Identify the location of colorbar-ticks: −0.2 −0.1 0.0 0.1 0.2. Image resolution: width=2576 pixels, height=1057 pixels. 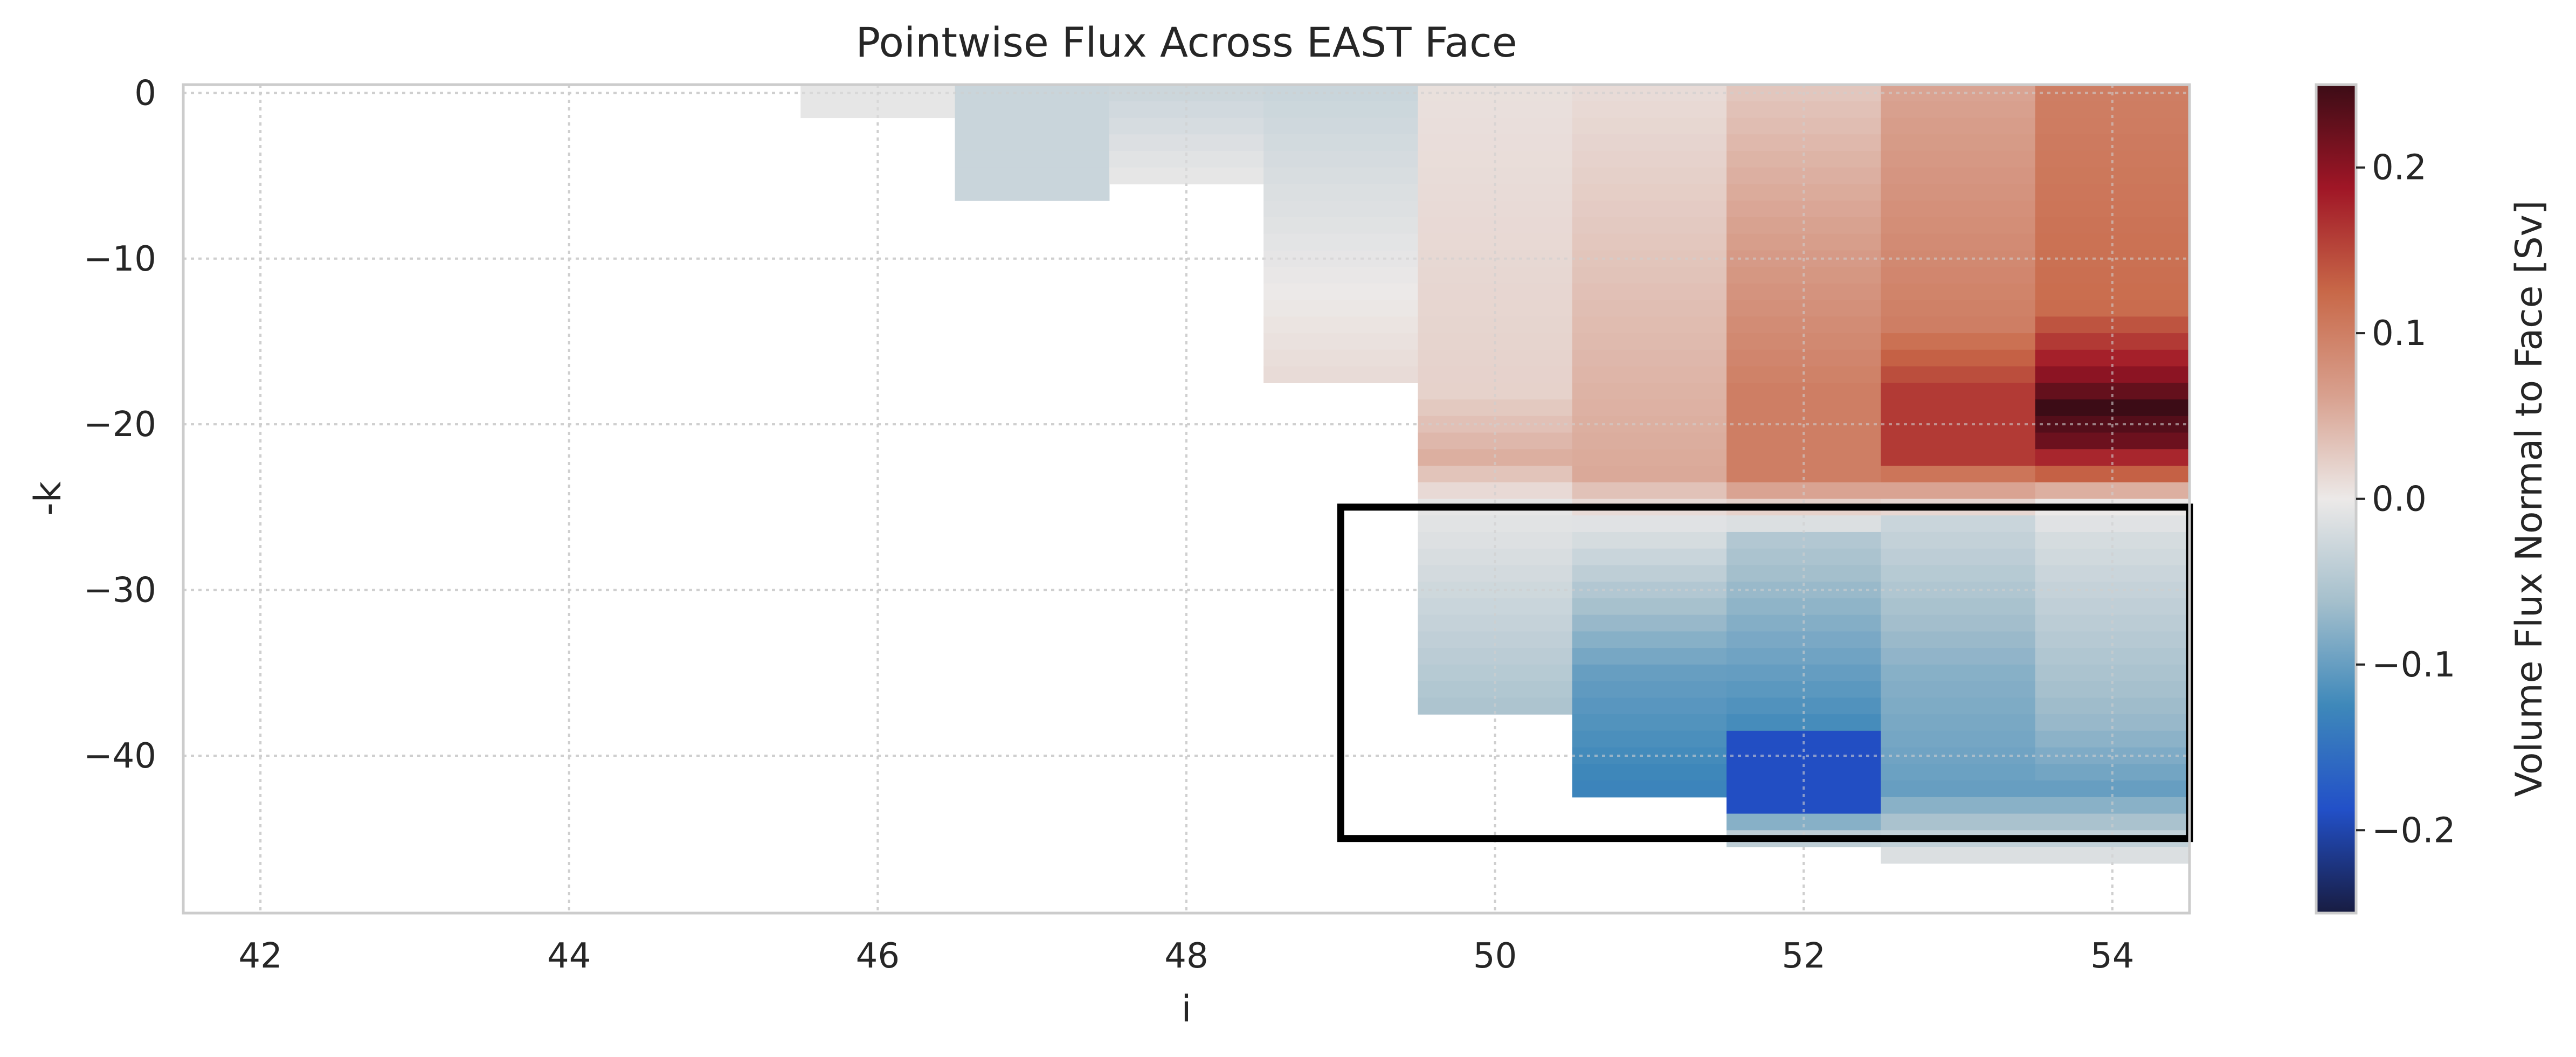
(2405, 499).